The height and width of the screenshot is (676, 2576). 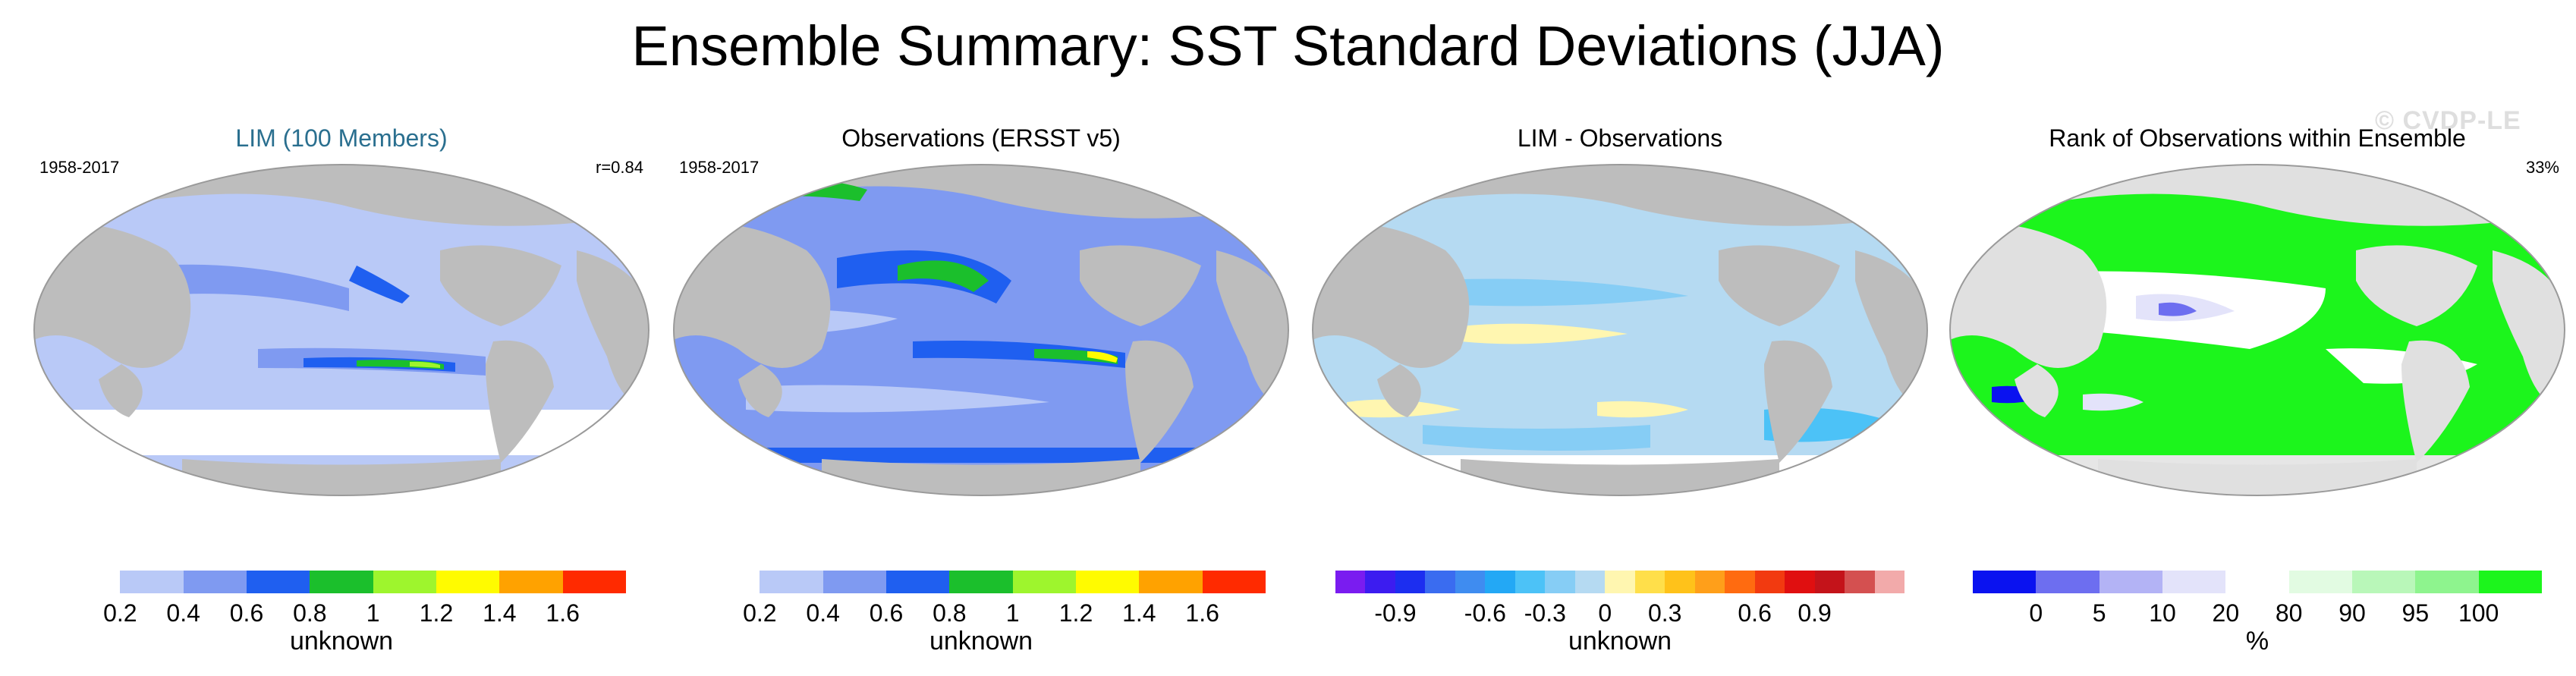 What do you see at coordinates (1545, 613) in the screenshot?
I see `colorbar-tick-label: -0.3` at bounding box center [1545, 613].